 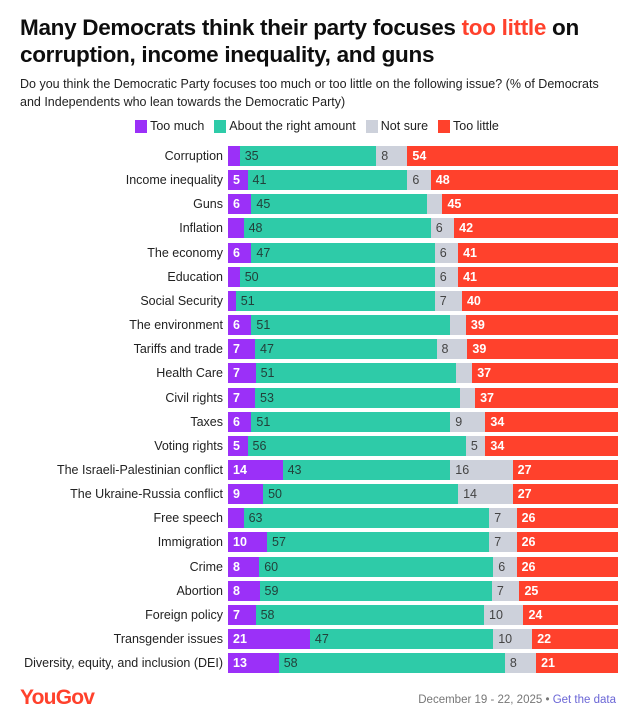 I want to click on stacked-bar: 9 50 14 27, so click(x=423, y=494).